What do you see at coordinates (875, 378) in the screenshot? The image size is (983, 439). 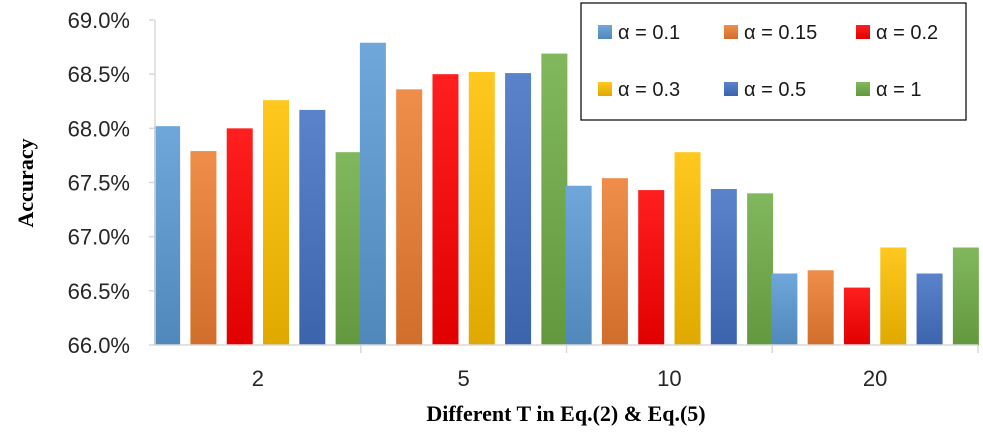 I see `x-tick-label: 20` at bounding box center [875, 378].